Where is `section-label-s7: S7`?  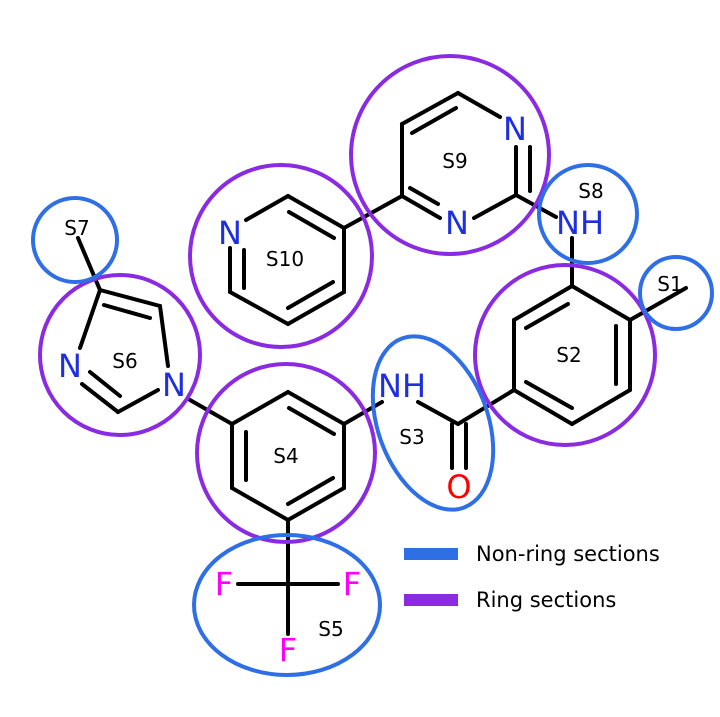
section-label-s7: S7 is located at coordinates (76, 228).